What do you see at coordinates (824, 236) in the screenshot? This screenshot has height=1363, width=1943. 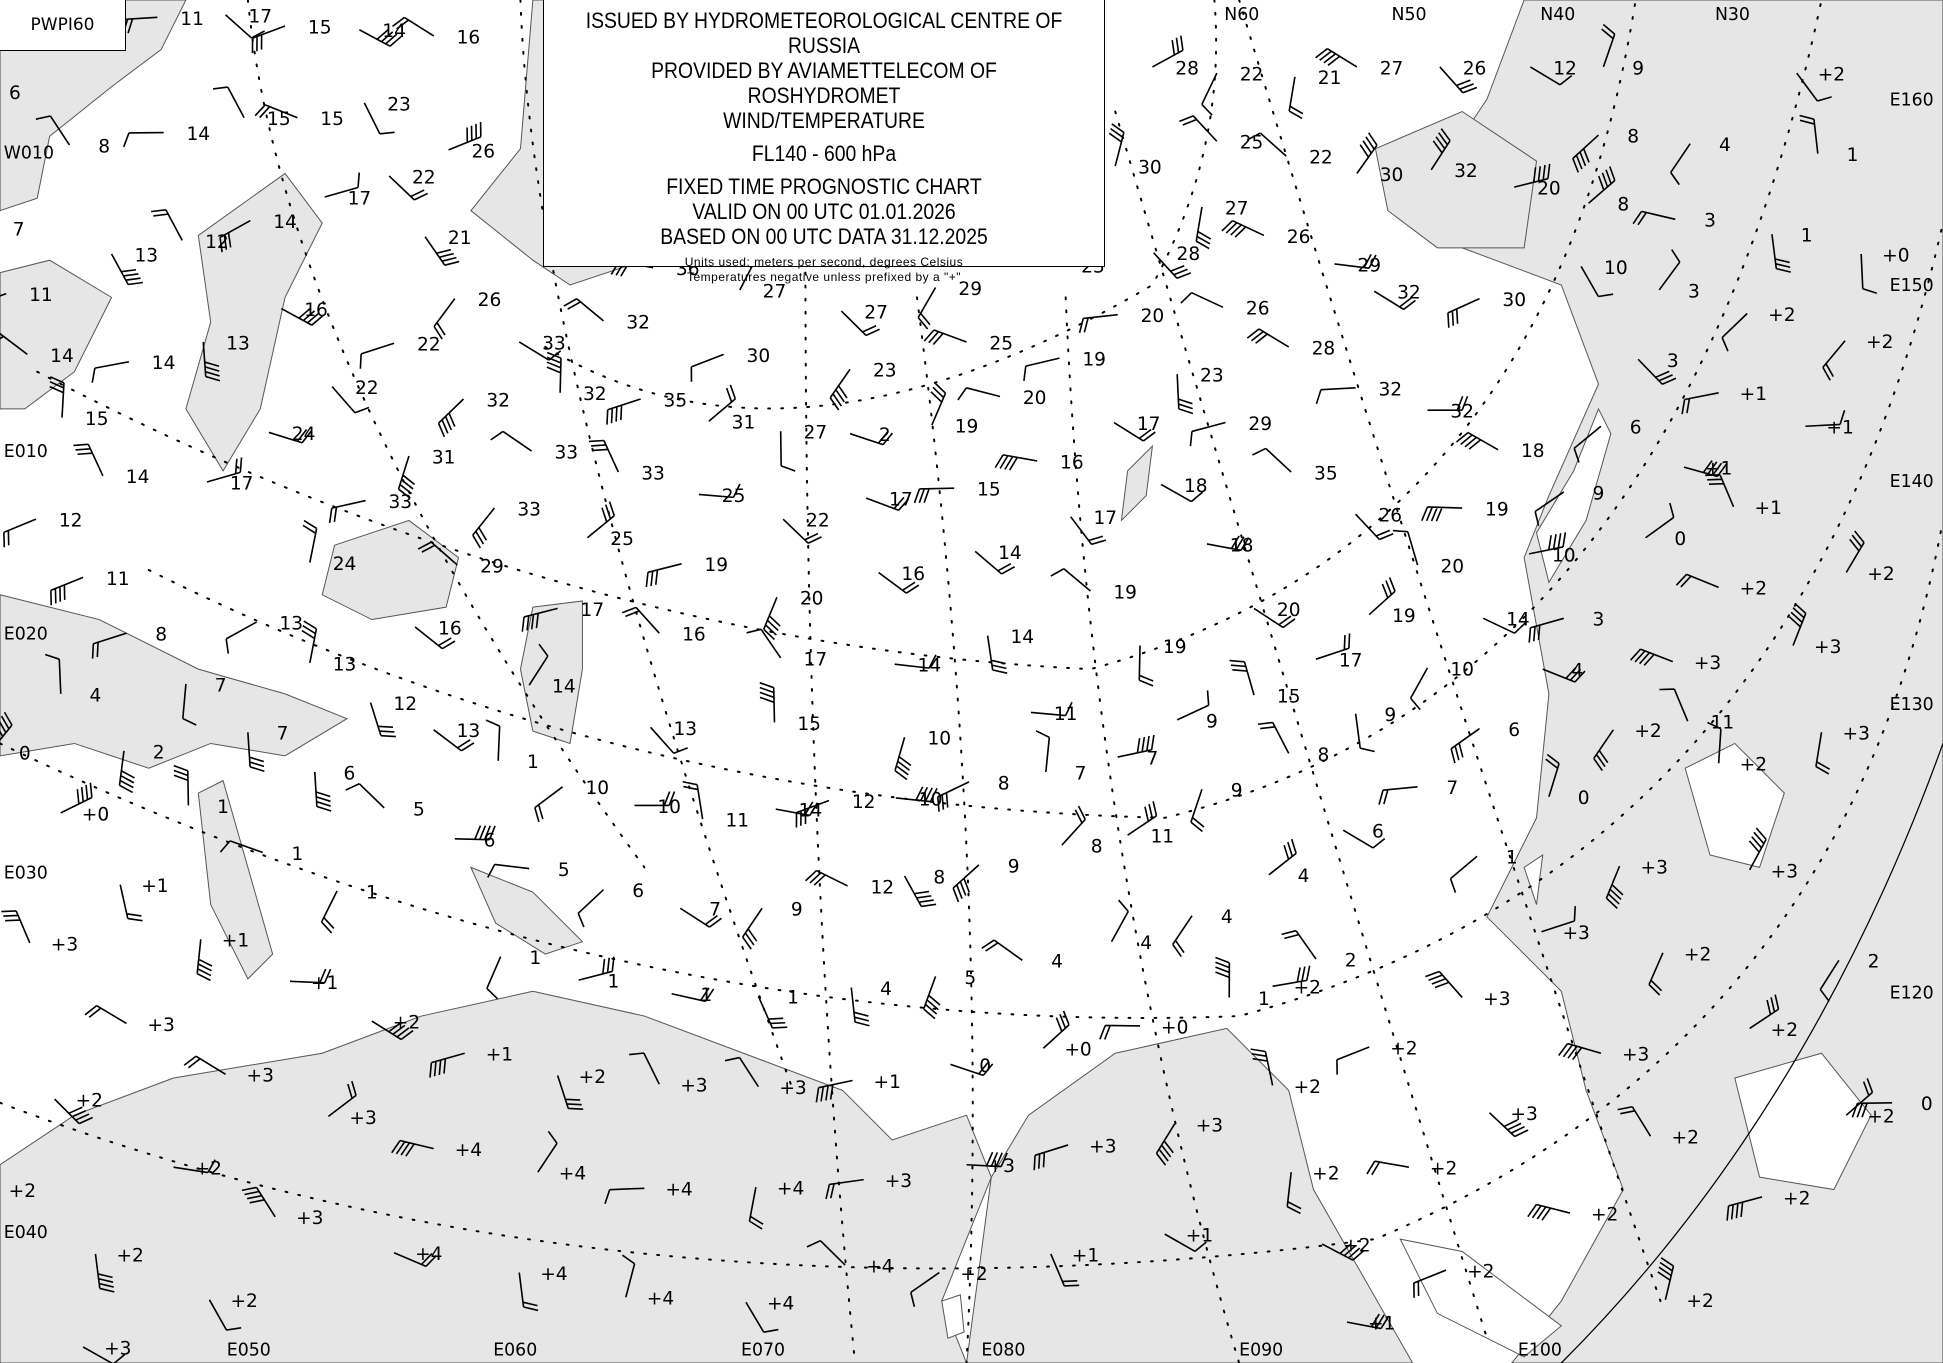 I see `base-time: BASED ON 00 UTC DATA 31.12.2025` at bounding box center [824, 236].